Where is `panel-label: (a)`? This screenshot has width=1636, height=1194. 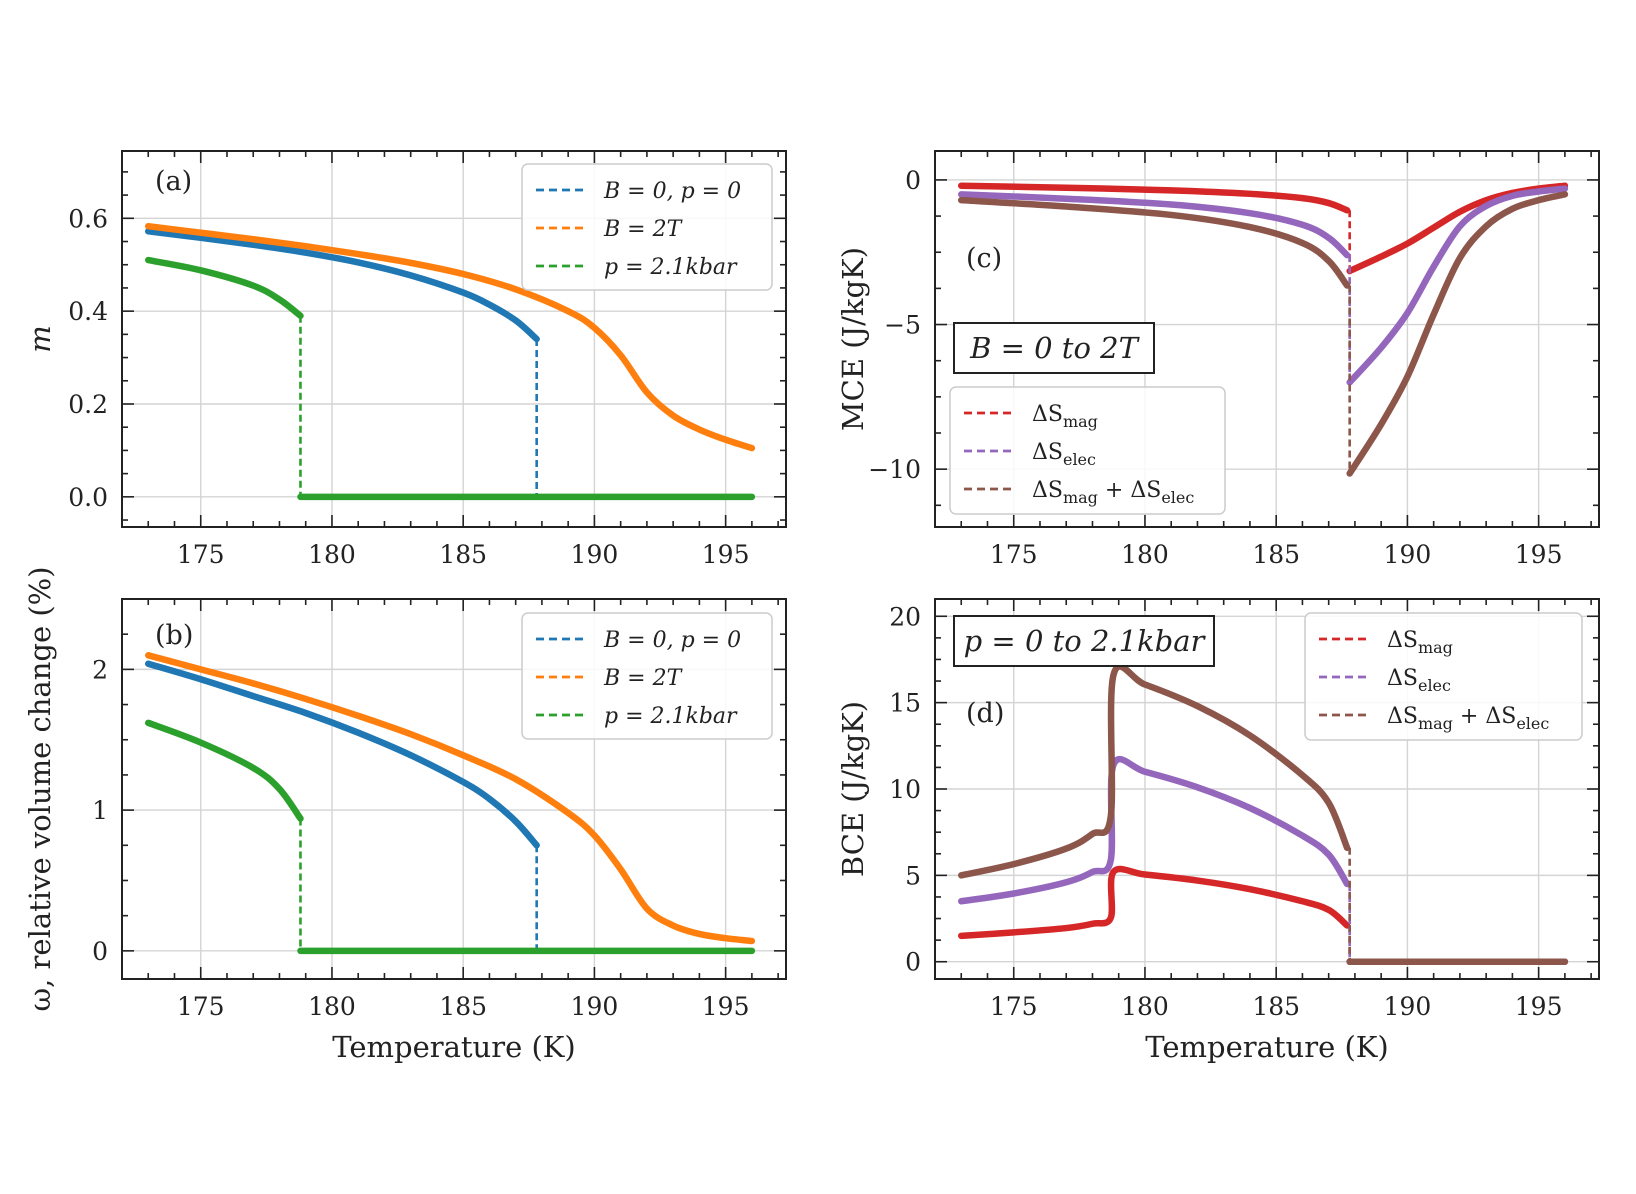
panel-label: (a) is located at coordinates (173, 181).